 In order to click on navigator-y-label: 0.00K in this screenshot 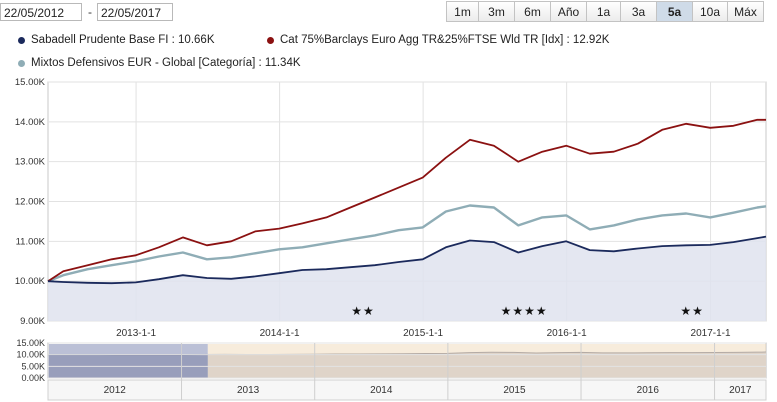, I will do `click(33, 378)`.